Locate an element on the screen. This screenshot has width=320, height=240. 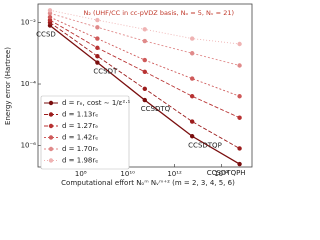
annotation: CCSDTQPH is located at coordinates (226, 173).